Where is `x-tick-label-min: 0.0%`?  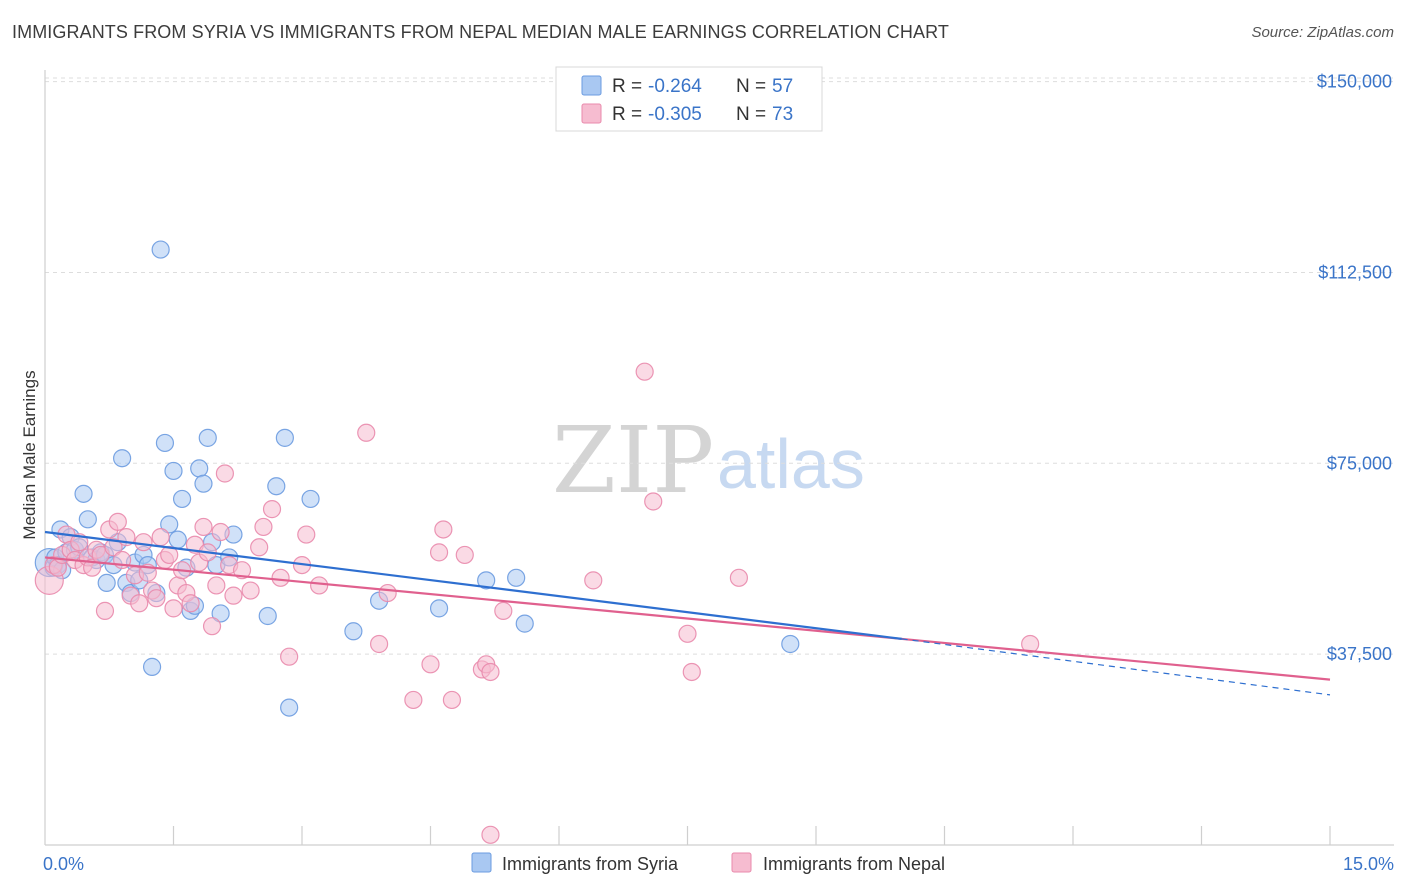
x-tick-label-min: 0.0% is located at coordinates (63, 864).